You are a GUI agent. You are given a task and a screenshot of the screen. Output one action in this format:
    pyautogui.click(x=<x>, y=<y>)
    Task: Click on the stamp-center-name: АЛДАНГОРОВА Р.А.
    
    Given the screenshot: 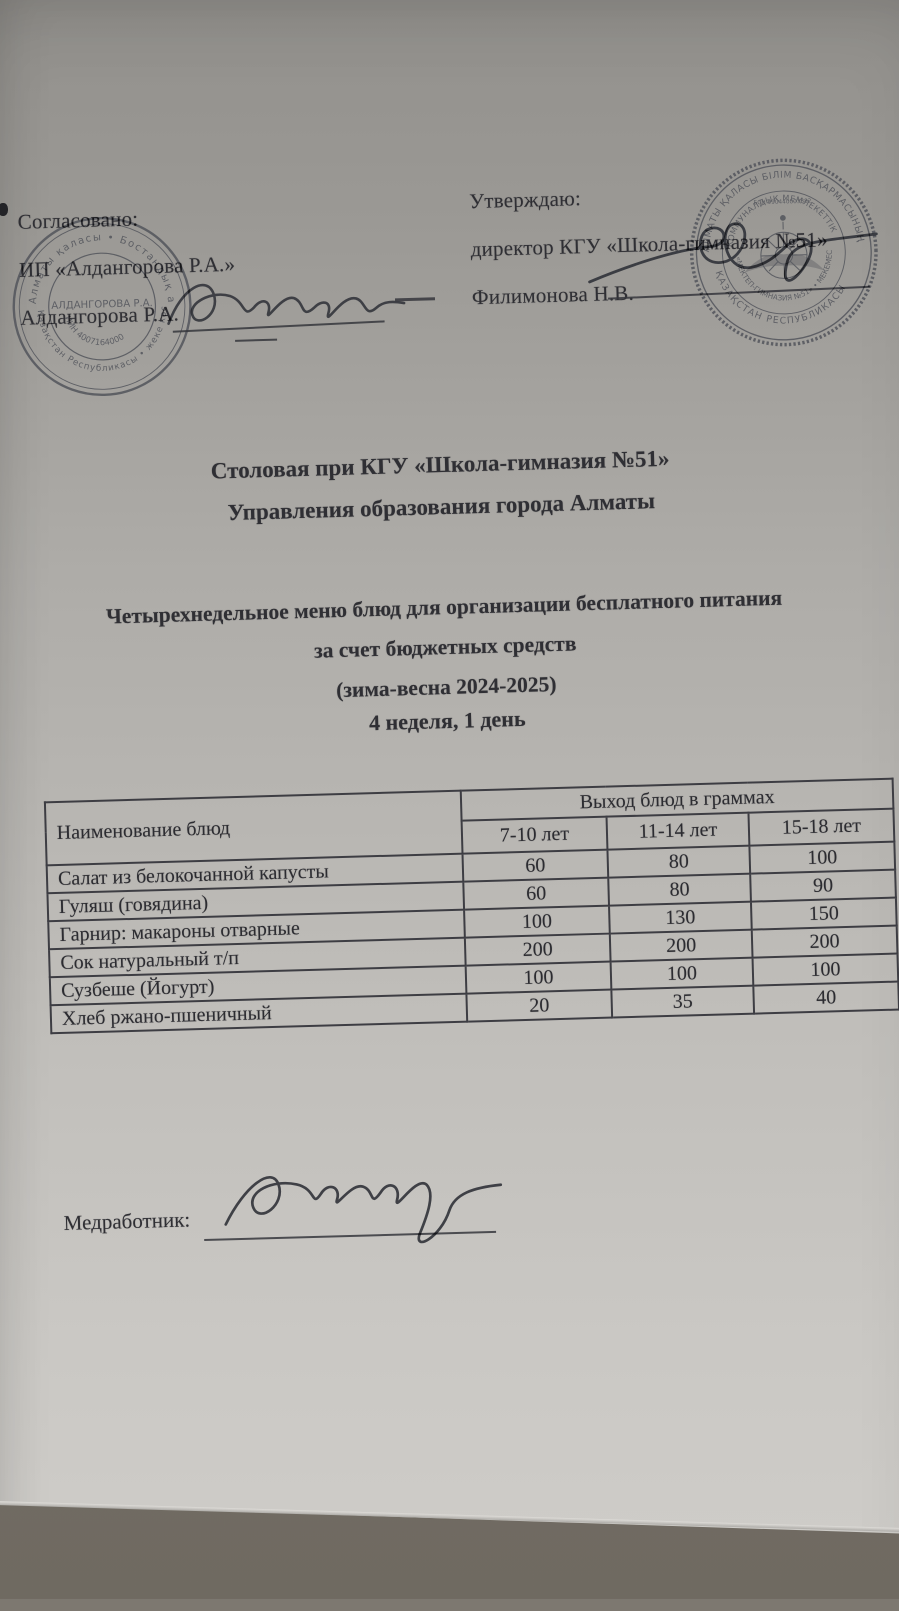 What is the action you would take?
    pyautogui.click(x=102, y=305)
    